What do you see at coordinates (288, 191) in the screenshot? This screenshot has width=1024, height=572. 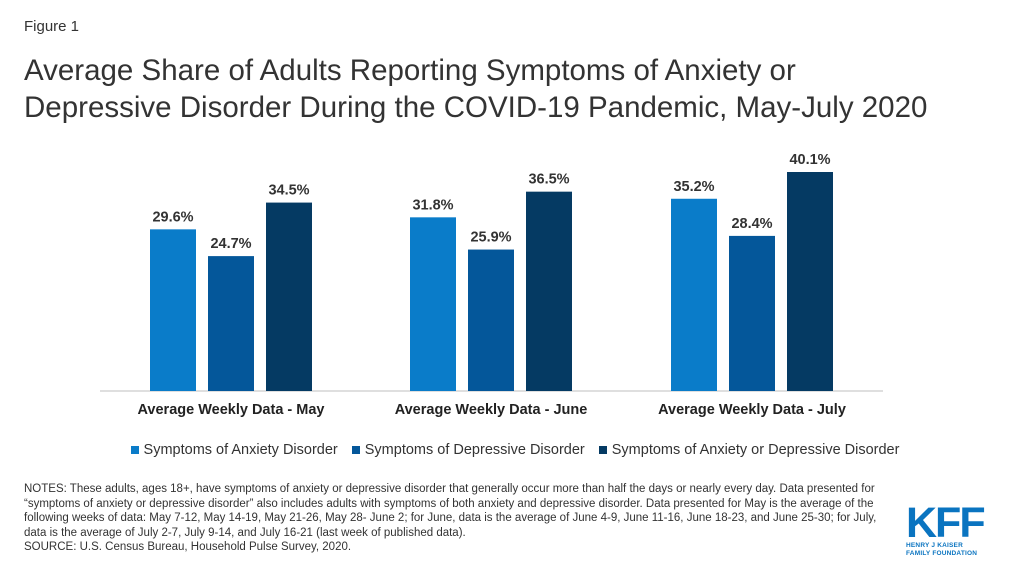 I see `data-label-either-1: 34.5%` at bounding box center [288, 191].